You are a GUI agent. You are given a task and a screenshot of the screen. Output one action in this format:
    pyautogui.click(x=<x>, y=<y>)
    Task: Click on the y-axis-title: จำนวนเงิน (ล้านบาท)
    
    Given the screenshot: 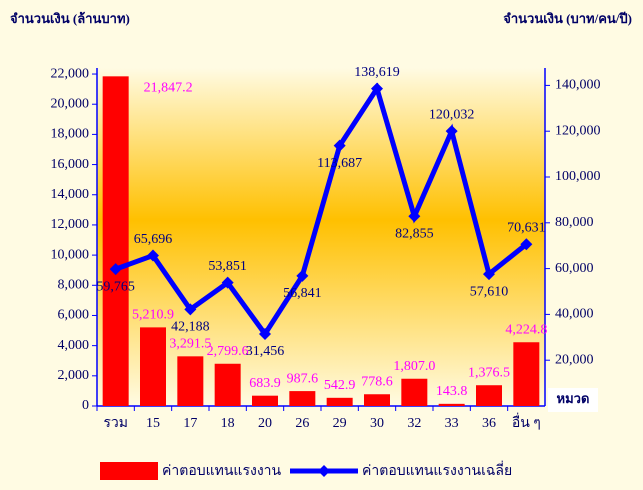 What is the action you would take?
    pyautogui.click(x=70, y=18)
    